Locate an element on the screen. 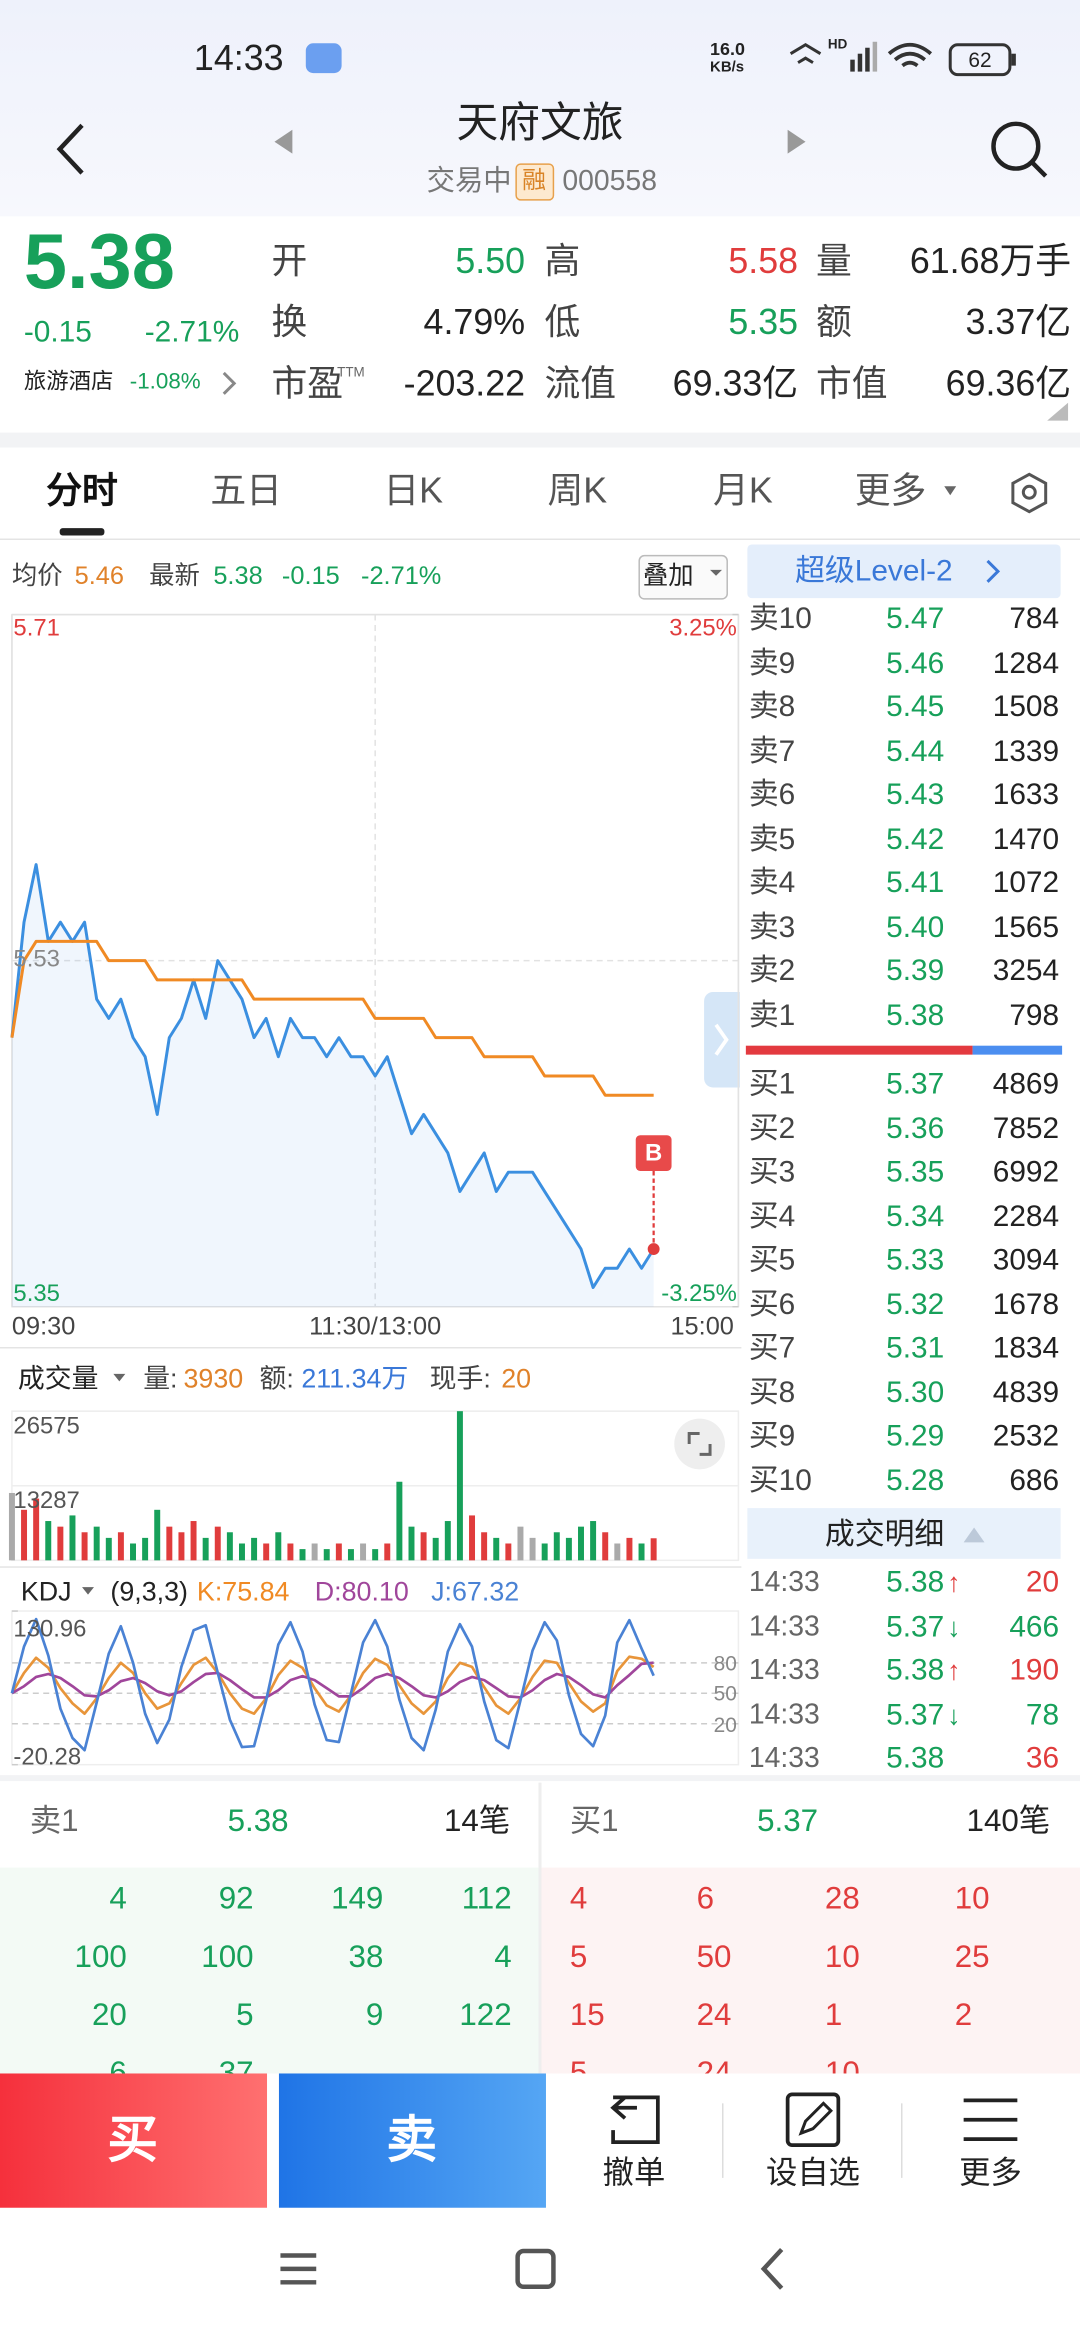 Image resolution: width=1080 pixels, height=2341 pixels. j-value: J:67.32 is located at coordinates (475, 1591).